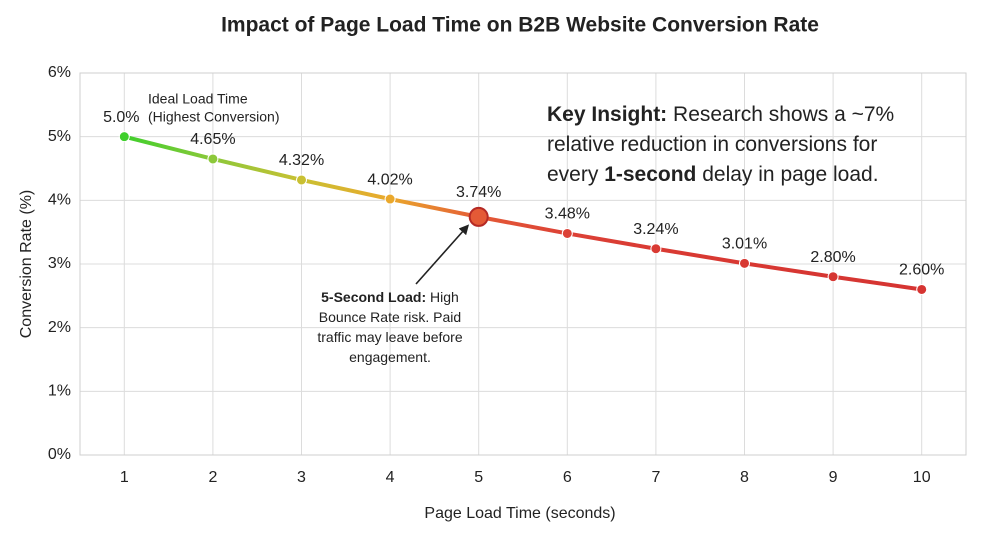 The height and width of the screenshot is (540, 990). Describe the element at coordinates (214, 117) in the screenshot. I see `ideal-annotation: (Highest Conversion)` at that location.